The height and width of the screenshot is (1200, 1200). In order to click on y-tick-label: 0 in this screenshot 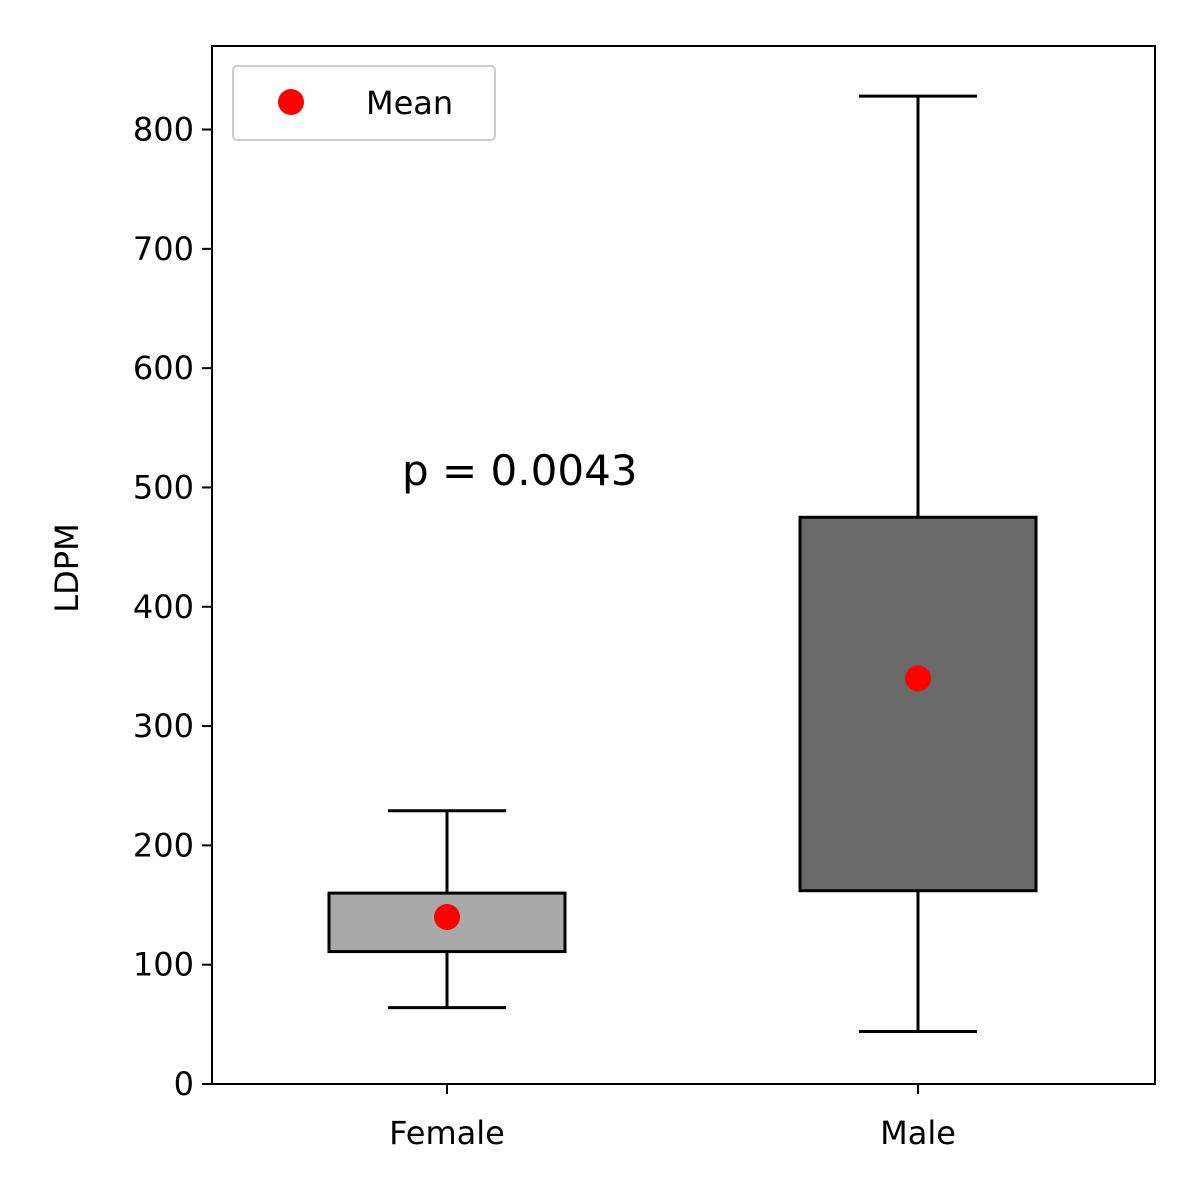, I will do `click(184, 1084)`.